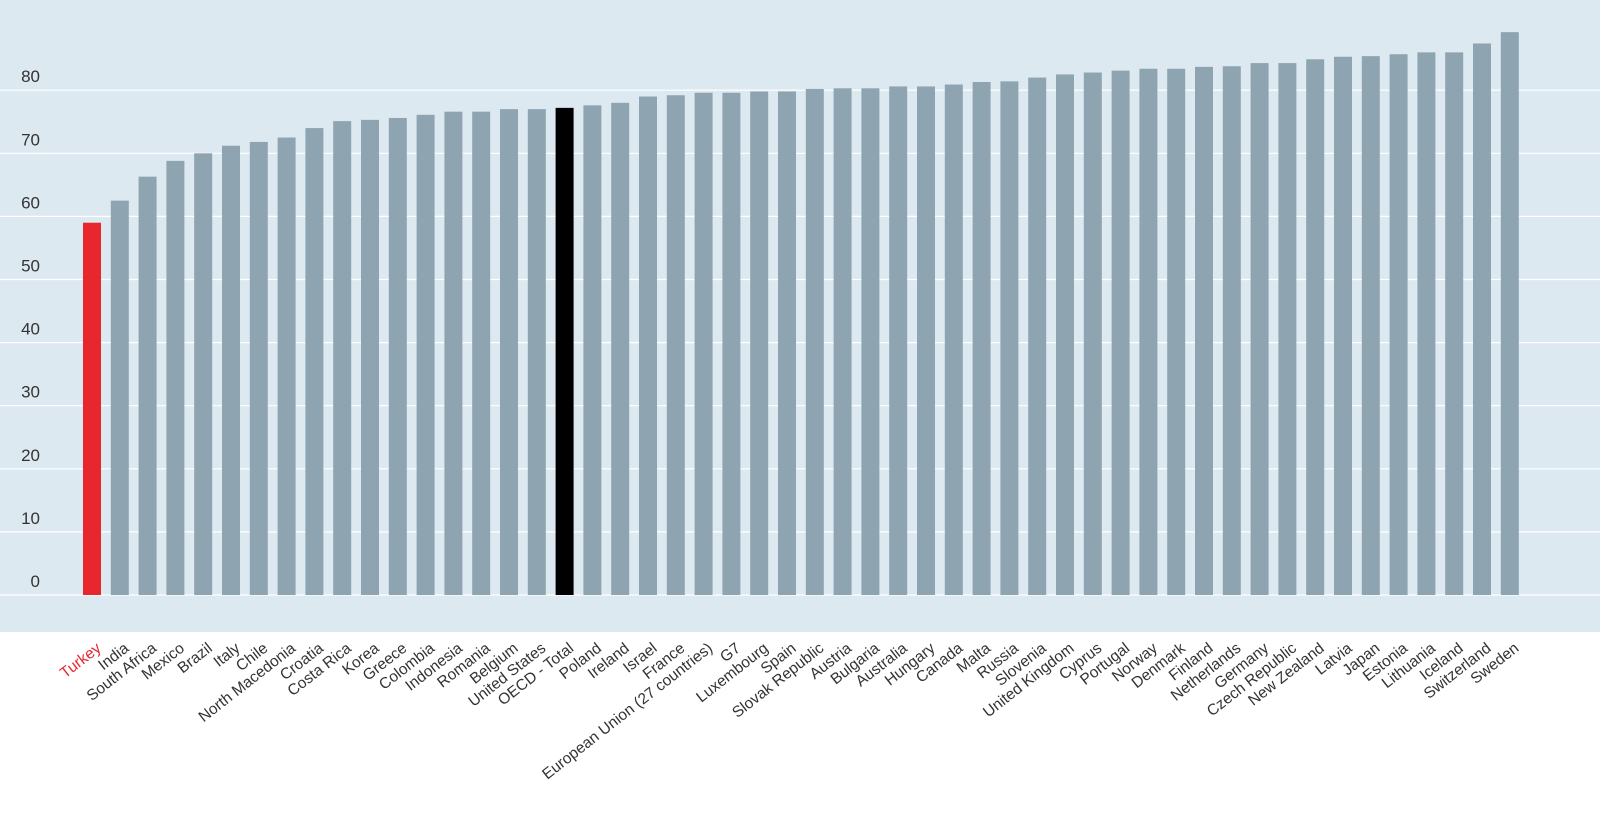  Describe the element at coordinates (1315, 327) in the screenshot. I see `bar-new-zealand` at that location.